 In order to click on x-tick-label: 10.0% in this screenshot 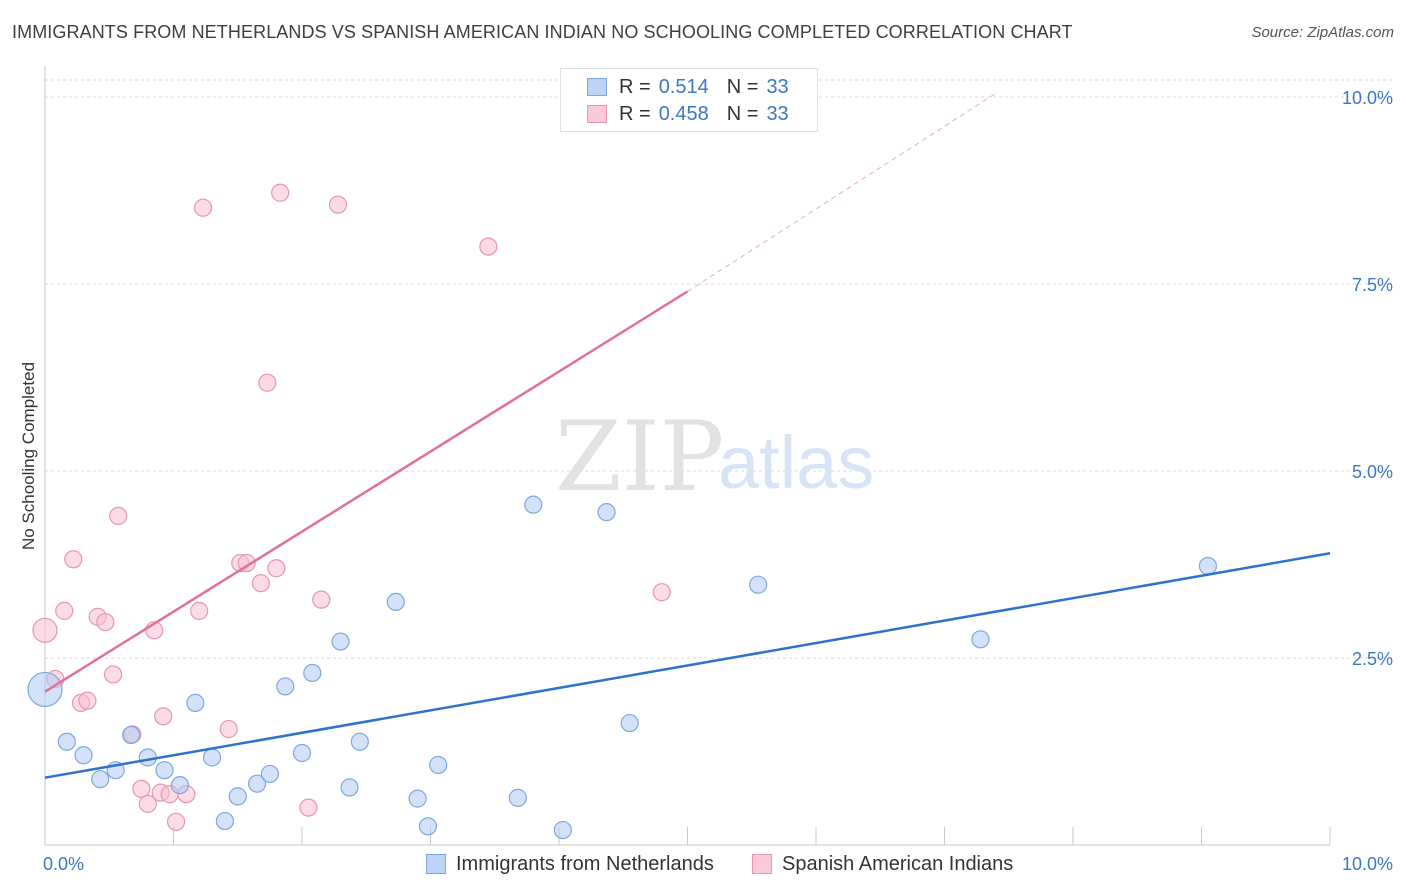, I will do `click(1367, 864)`.